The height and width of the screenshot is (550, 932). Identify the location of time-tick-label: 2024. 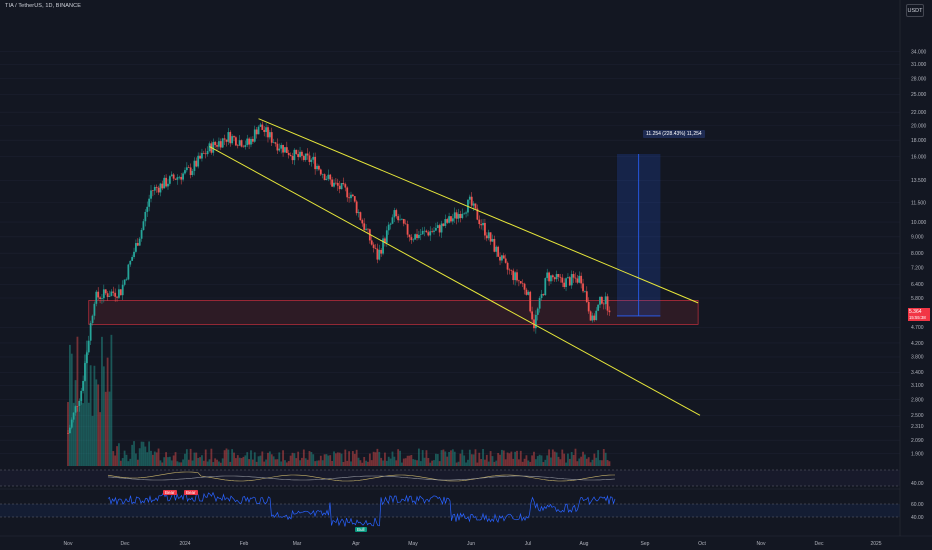
(184, 544).